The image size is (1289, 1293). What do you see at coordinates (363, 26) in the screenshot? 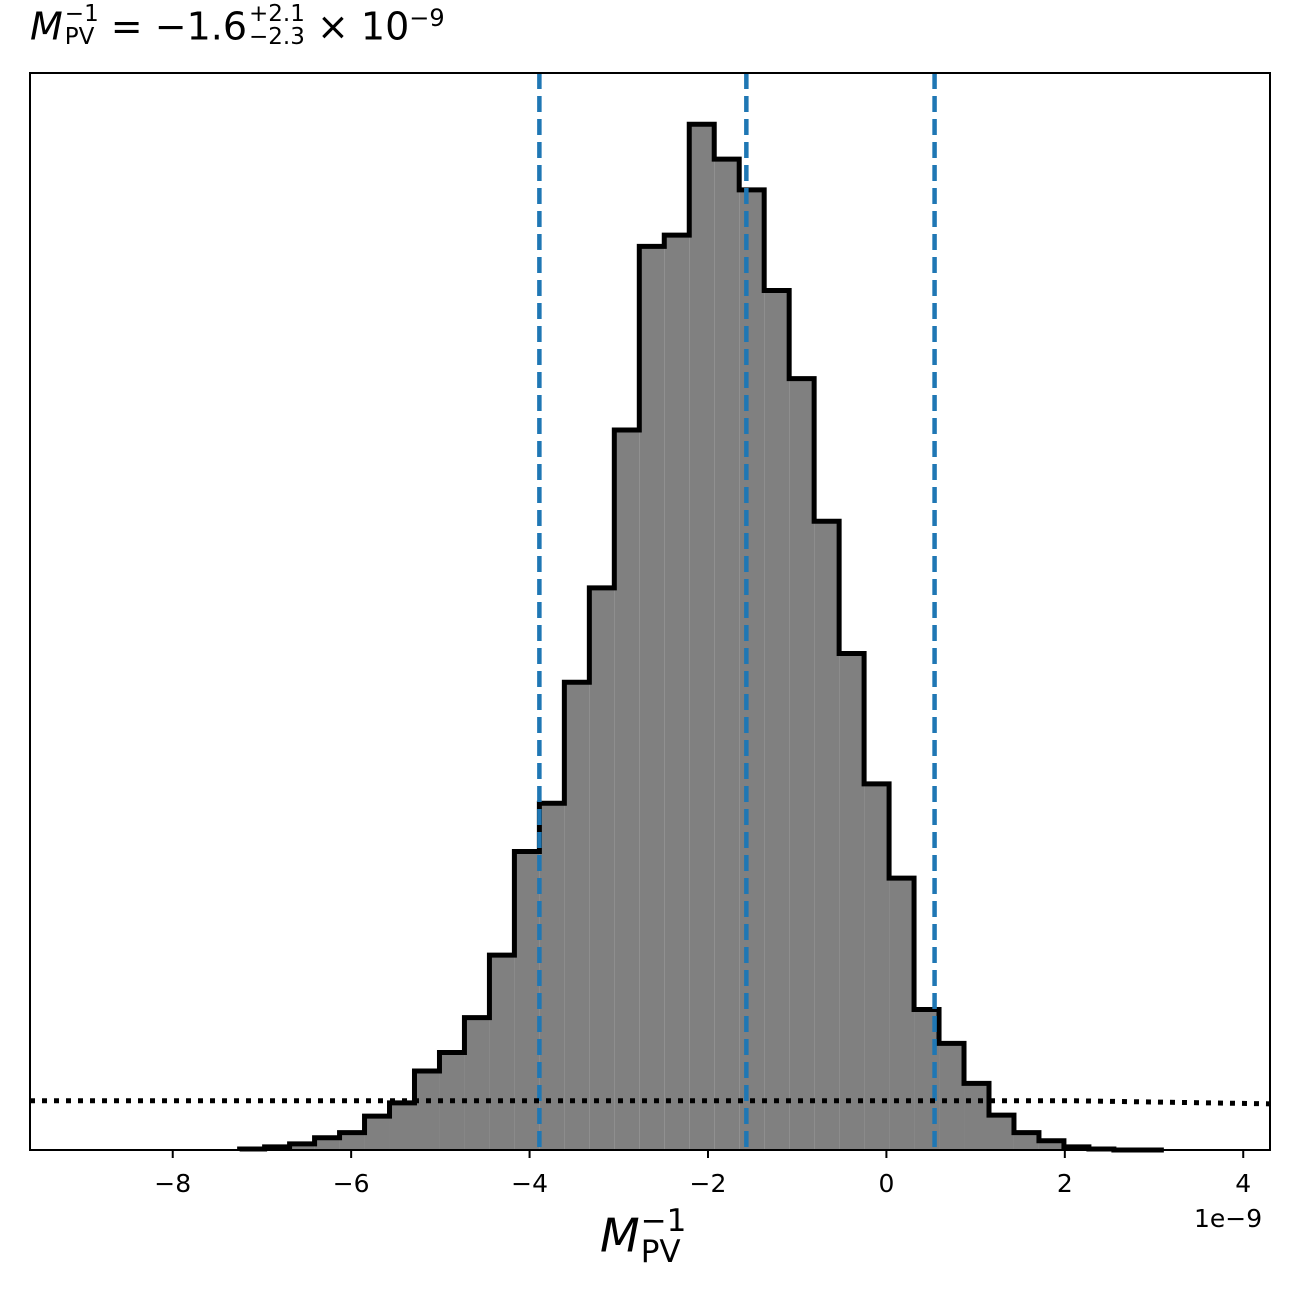
I see `title-times-power: × 10` at bounding box center [363, 26].